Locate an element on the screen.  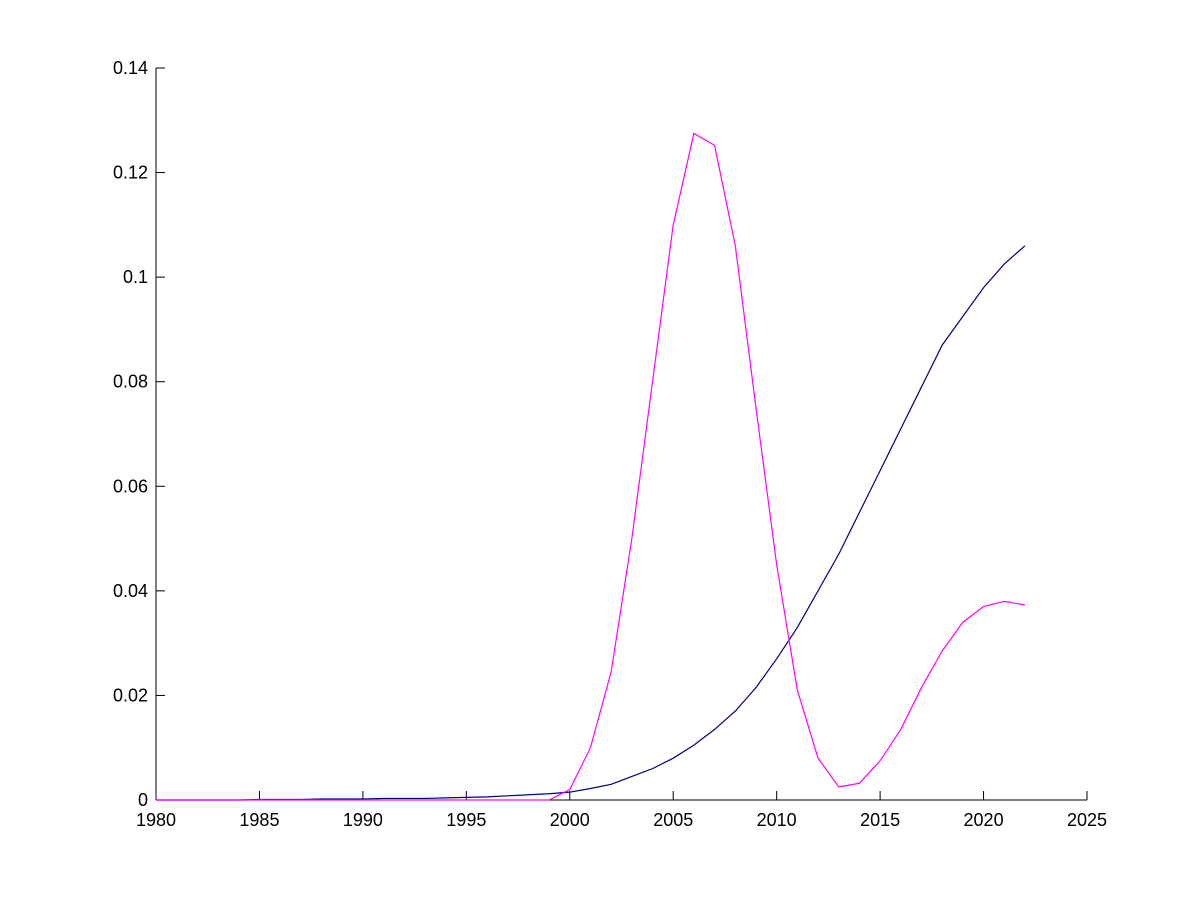
y-tick-label: 0.04 is located at coordinates (130, 591).